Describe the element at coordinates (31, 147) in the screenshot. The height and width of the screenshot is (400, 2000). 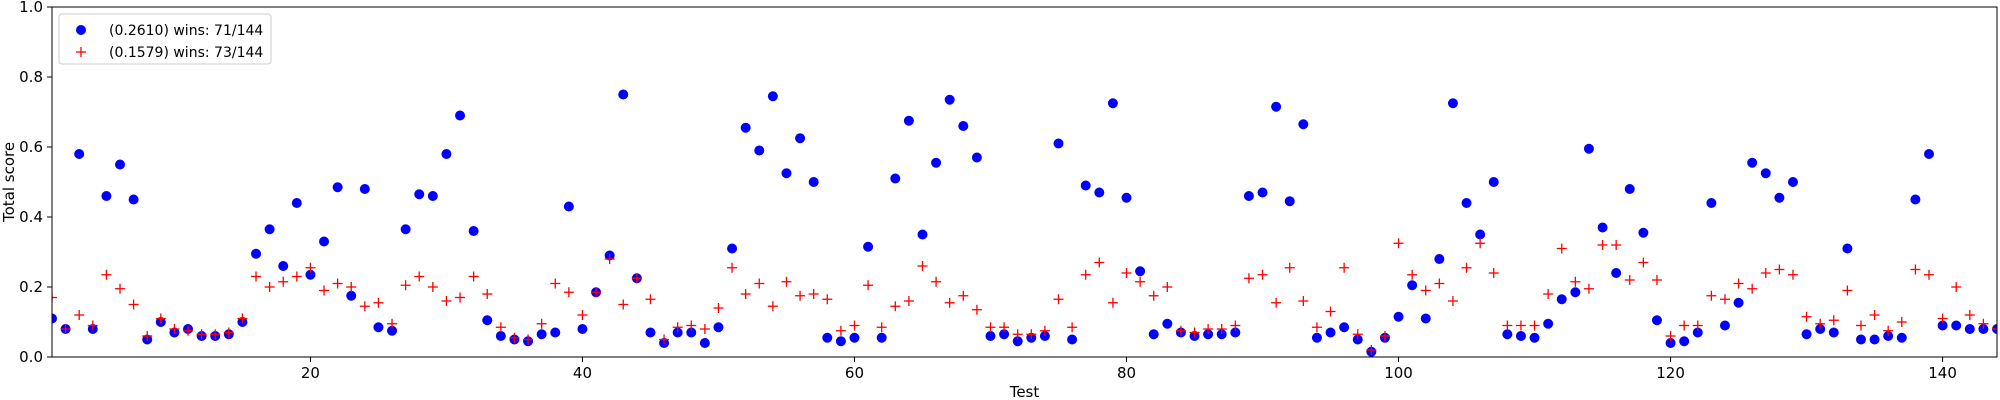
I see `y-tick-label: 0.6` at that location.